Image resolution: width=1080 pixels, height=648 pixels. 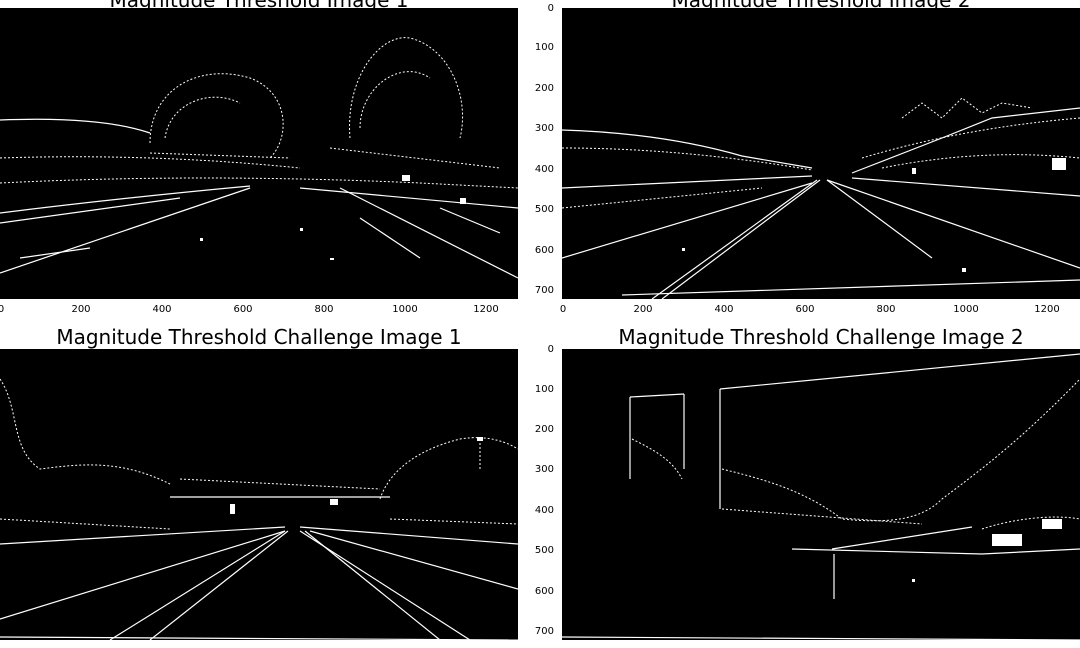 I want to click on p2-xtick-5: 1000, so click(x=966, y=309).